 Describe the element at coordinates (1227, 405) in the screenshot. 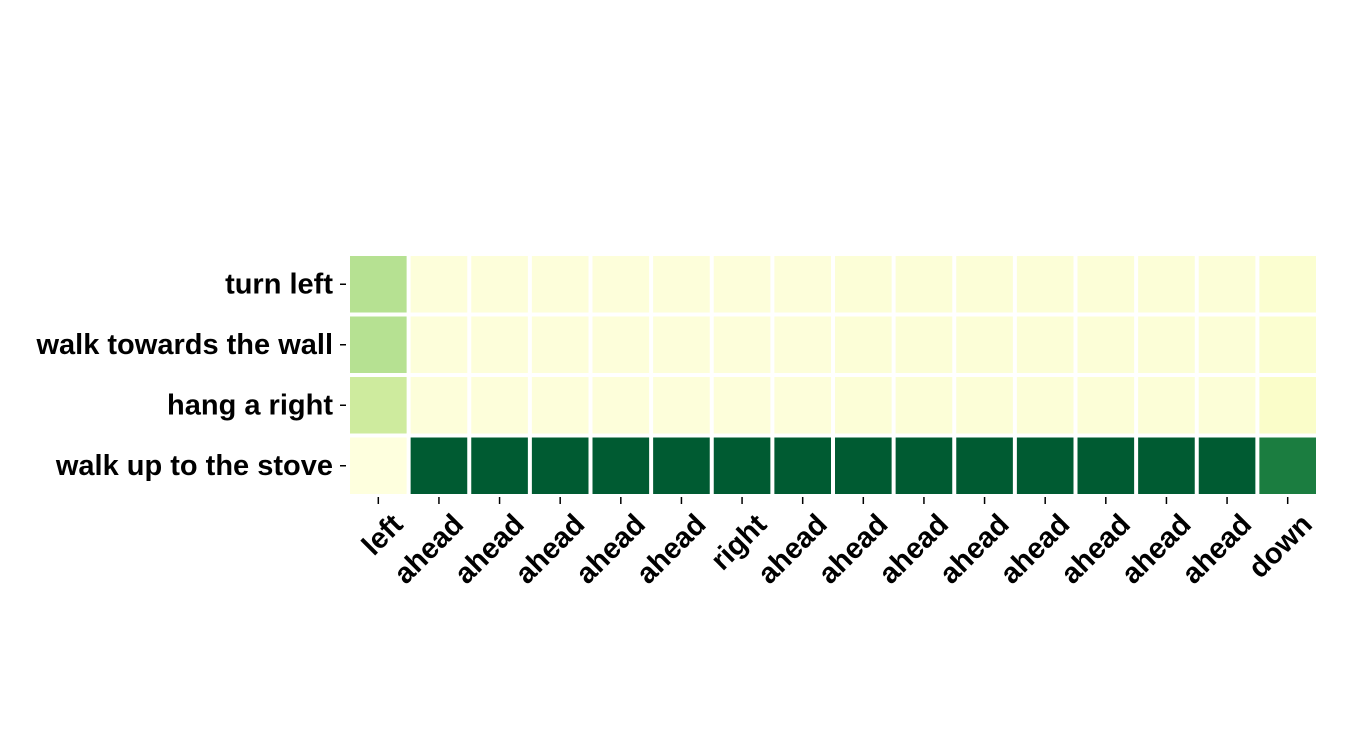

I see `heatmap-cell-r2-c14` at that location.